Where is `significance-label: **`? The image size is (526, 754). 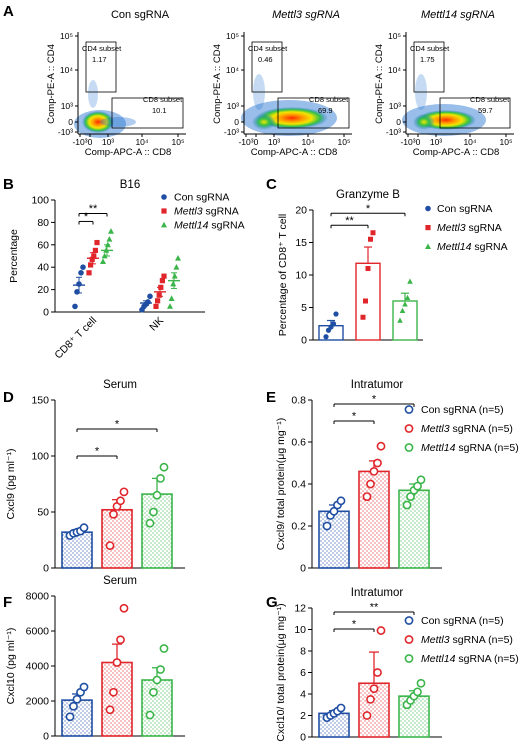 significance-label: ** is located at coordinates (374, 608).